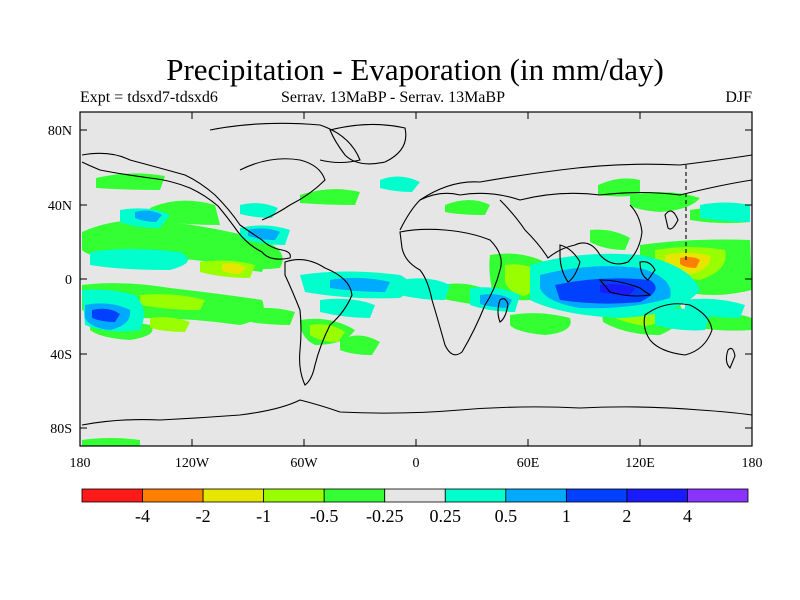 This screenshot has height=600, width=800. What do you see at coordinates (415, 69) in the screenshot?
I see `chart-title: Precipitation - Evaporation (in mm/day)` at bounding box center [415, 69].